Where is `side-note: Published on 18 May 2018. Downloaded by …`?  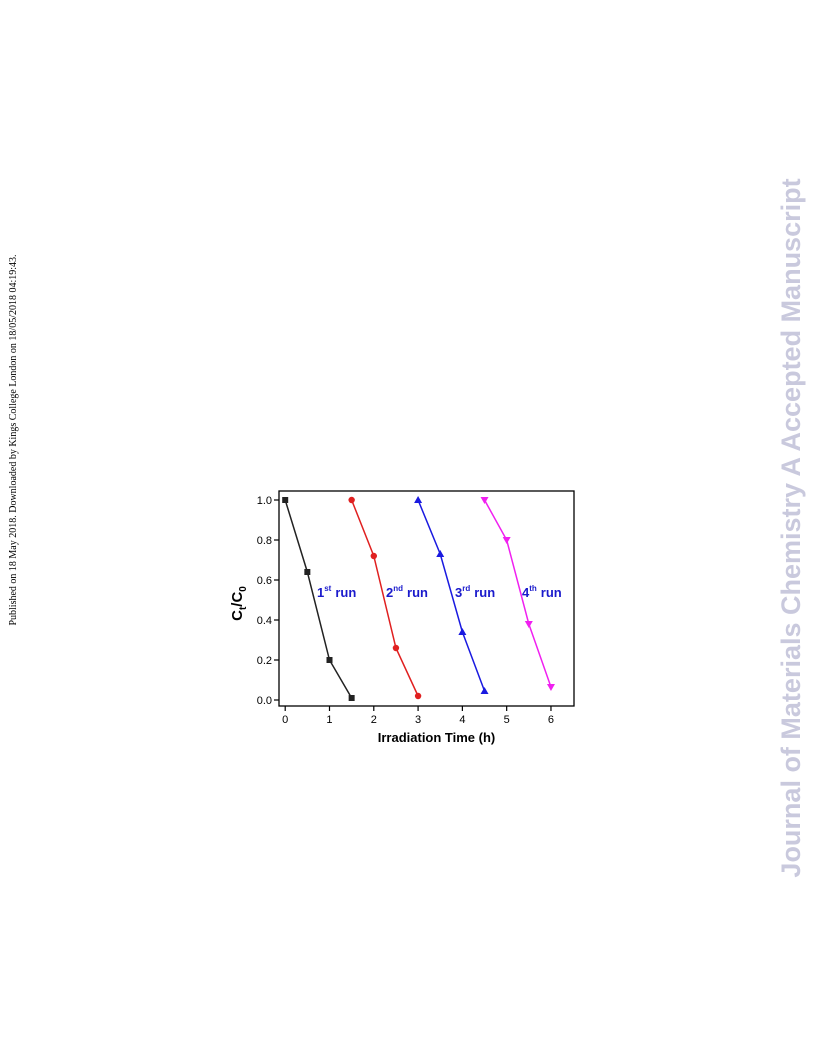
side-note: Published on 18 May 2018. Downloaded by … is located at coordinates (13, 439).